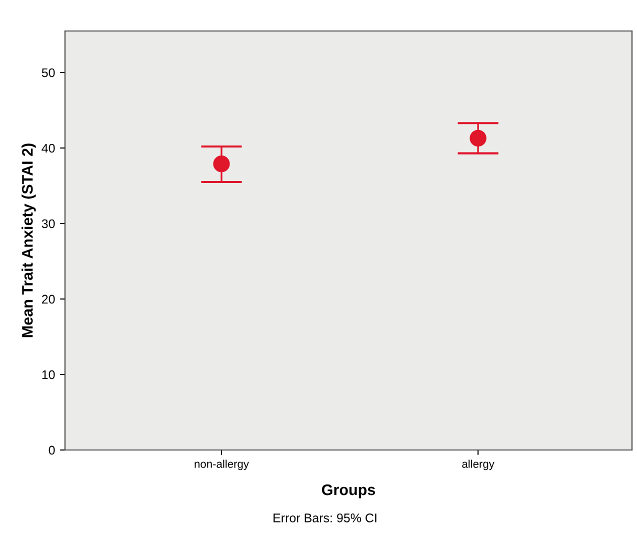  I want to click on x-tick-label: allergy, so click(478, 465).